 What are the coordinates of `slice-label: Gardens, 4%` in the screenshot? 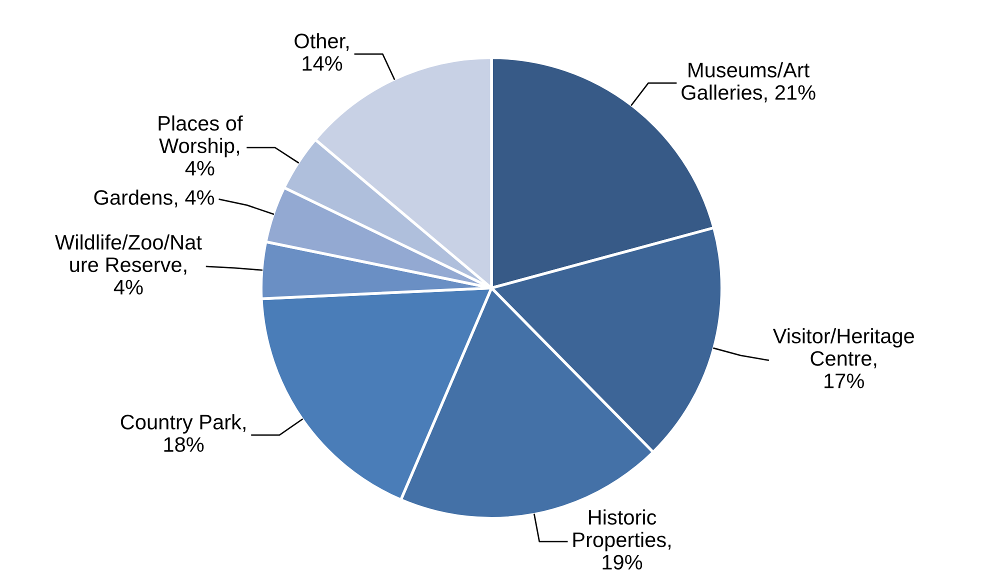 It's located at (154, 199).